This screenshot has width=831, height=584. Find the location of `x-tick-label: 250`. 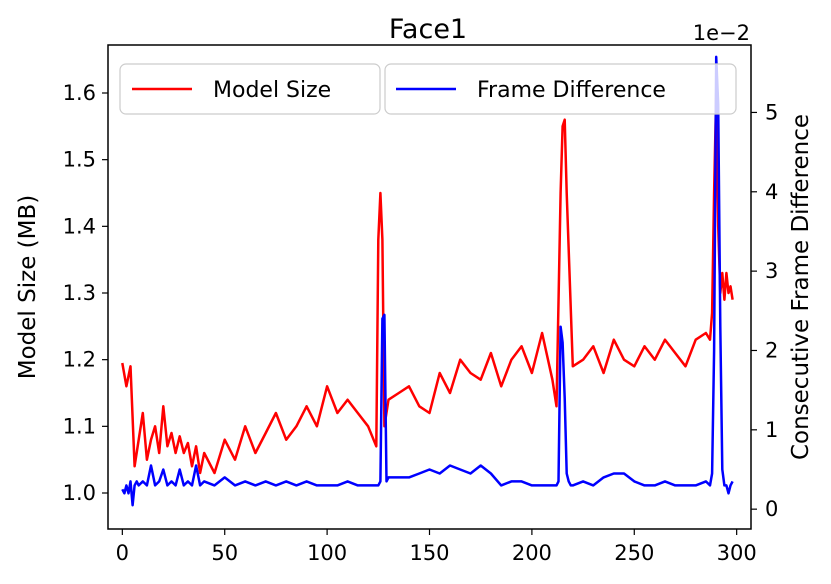

x-tick-label: 250 is located at coordinates (634, 553).